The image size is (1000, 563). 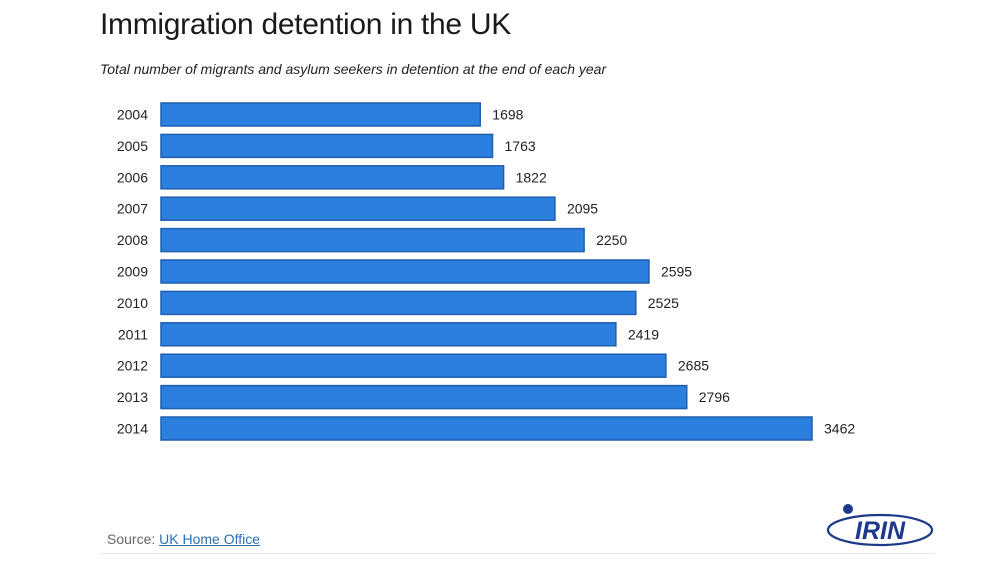 What do you see at coordinates (132, 177) in the screenshot?
I see `category-label: 2006` at bounding box center [132, 177].